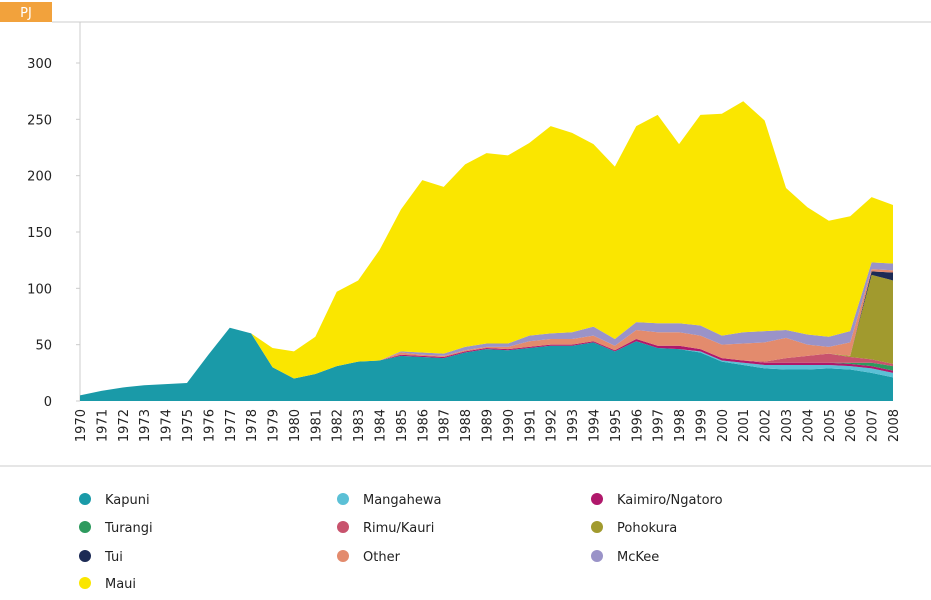 This screenshot has width=931, height=600. Describe the element at coordinates (39, 289) in the screenshot. I see `y-tick-label: 100` at that location.